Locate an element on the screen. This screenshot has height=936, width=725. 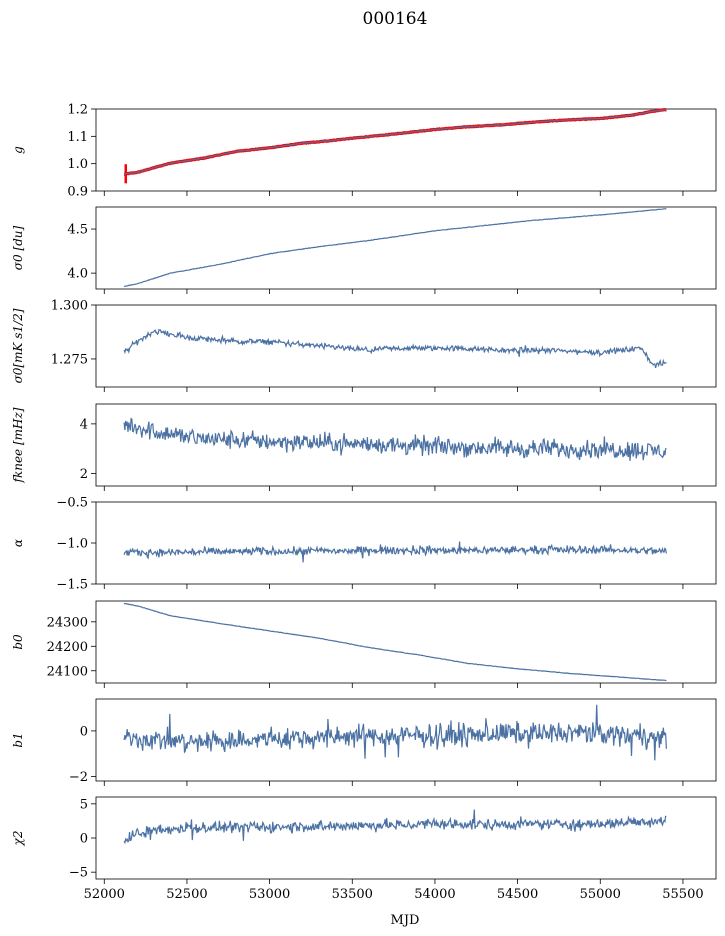
x-tick-label: 55500 is located at coordinates (682, 894).